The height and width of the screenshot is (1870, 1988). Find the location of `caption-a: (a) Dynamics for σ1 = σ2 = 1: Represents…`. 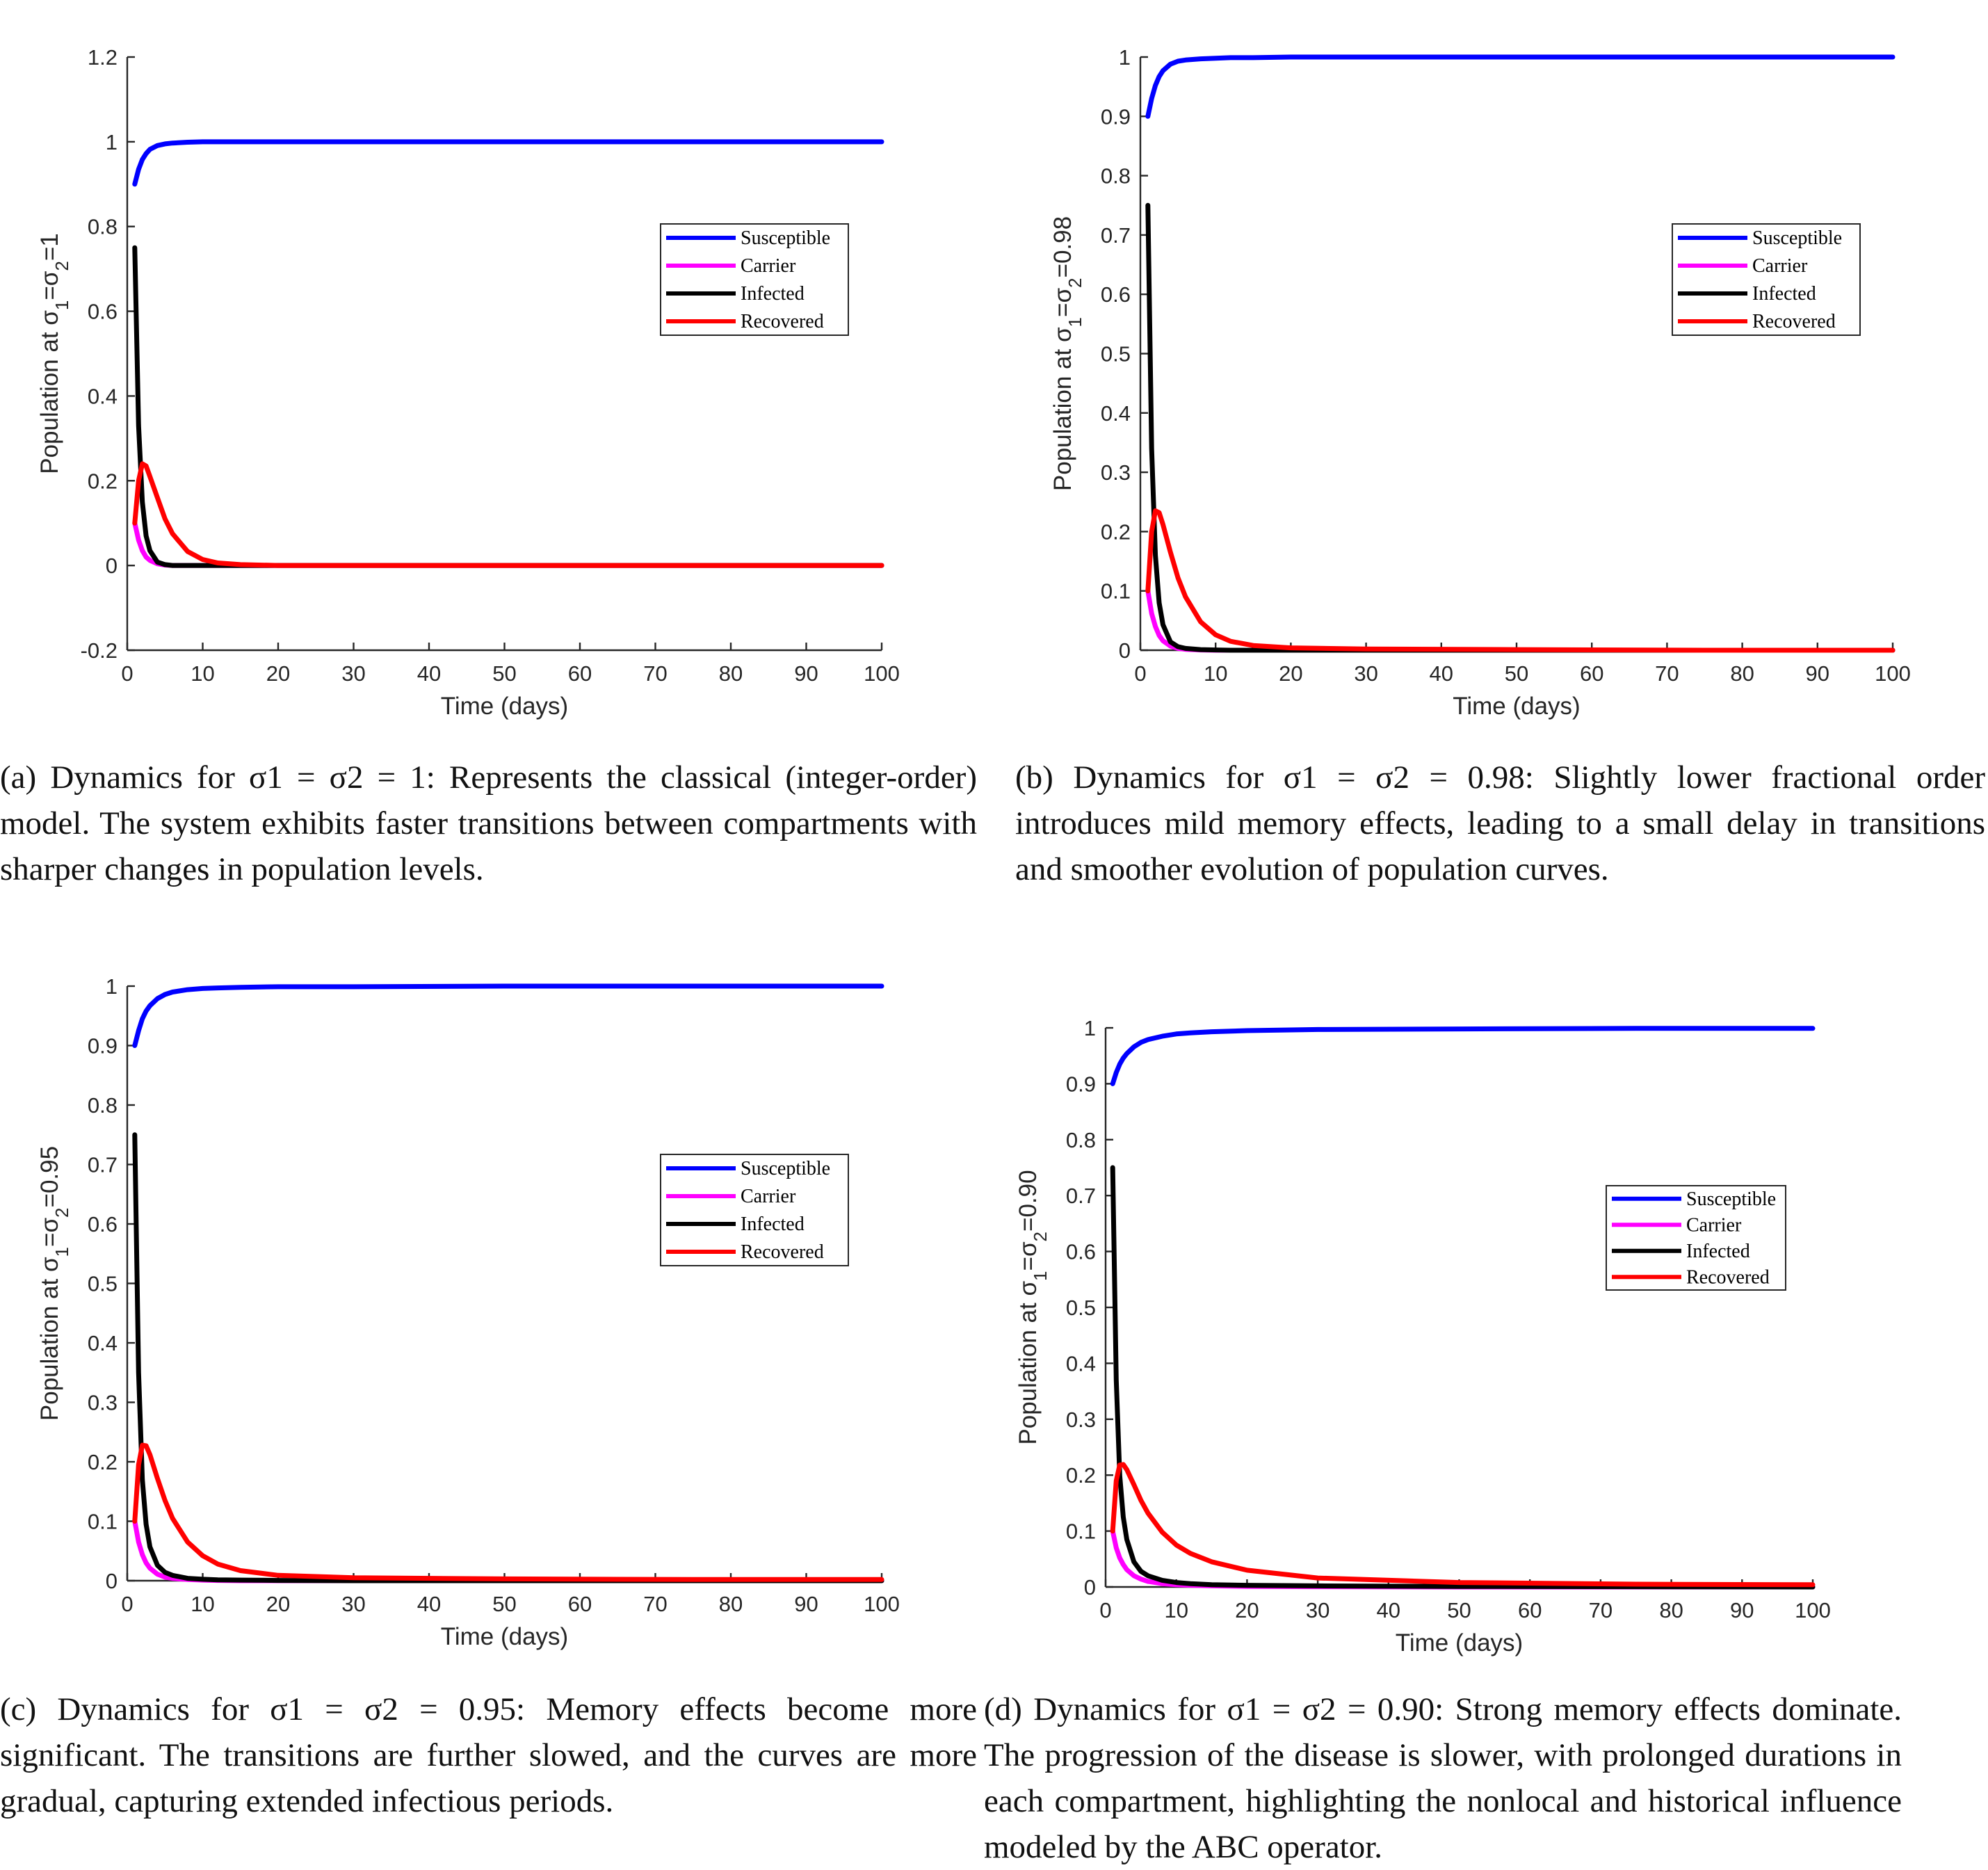

caption-a: (a) Dynamics for σ1 = σ2 = 1: Represents… is located at coordinates (488, 823).